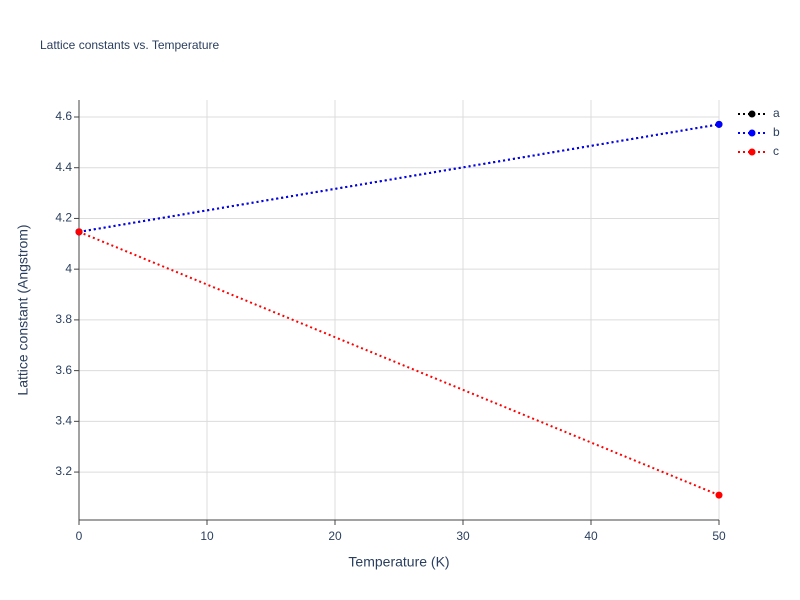 The image size is (800, 600). What do you see at coordinates (63, 471) in the screenshot?
I see `y-tick-label: 3.2` at bounding box center [63, 471].